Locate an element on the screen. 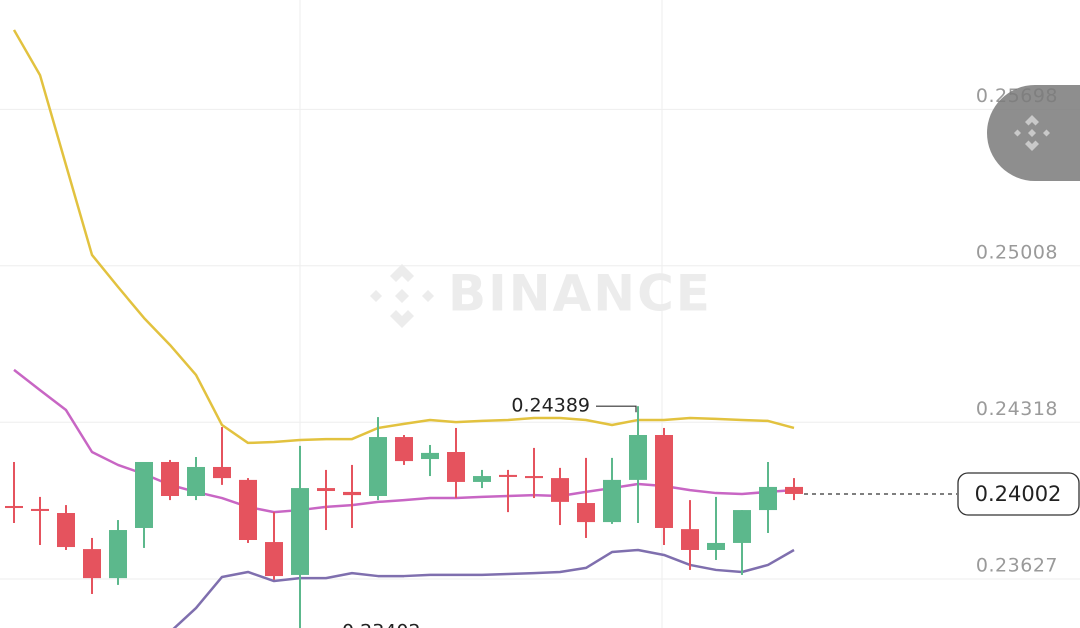  y-tick-label: 0.24318 is located at coordinates (1017, 409).